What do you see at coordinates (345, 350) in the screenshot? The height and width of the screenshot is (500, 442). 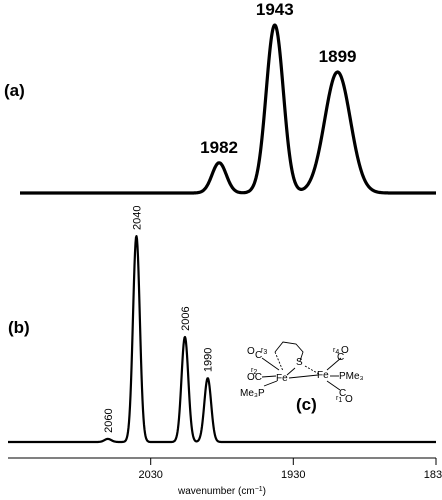 I see `co-top-right-oxygen: O` at bounding box center [345, 350].